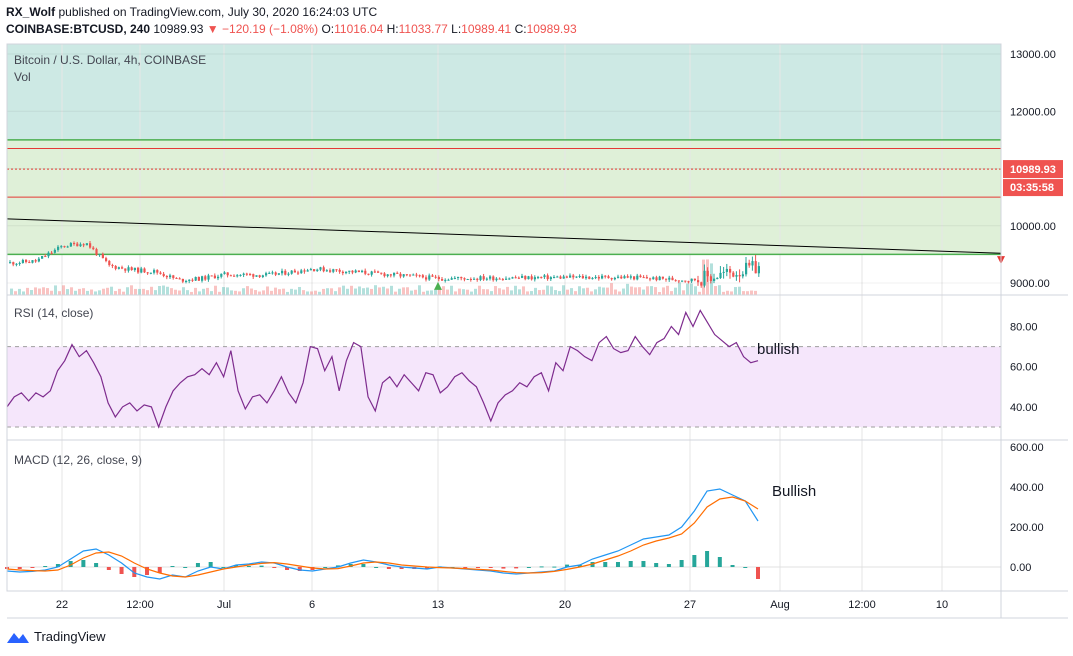 The height and width of the screenshot is (656, 1073). Describe the element at coordinates (504, 92) in the screenshot. I see `upper-zone` at that location.